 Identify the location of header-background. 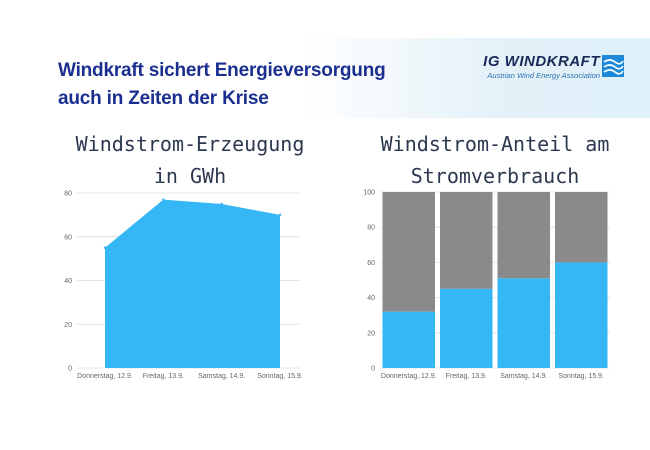
(475, 78).